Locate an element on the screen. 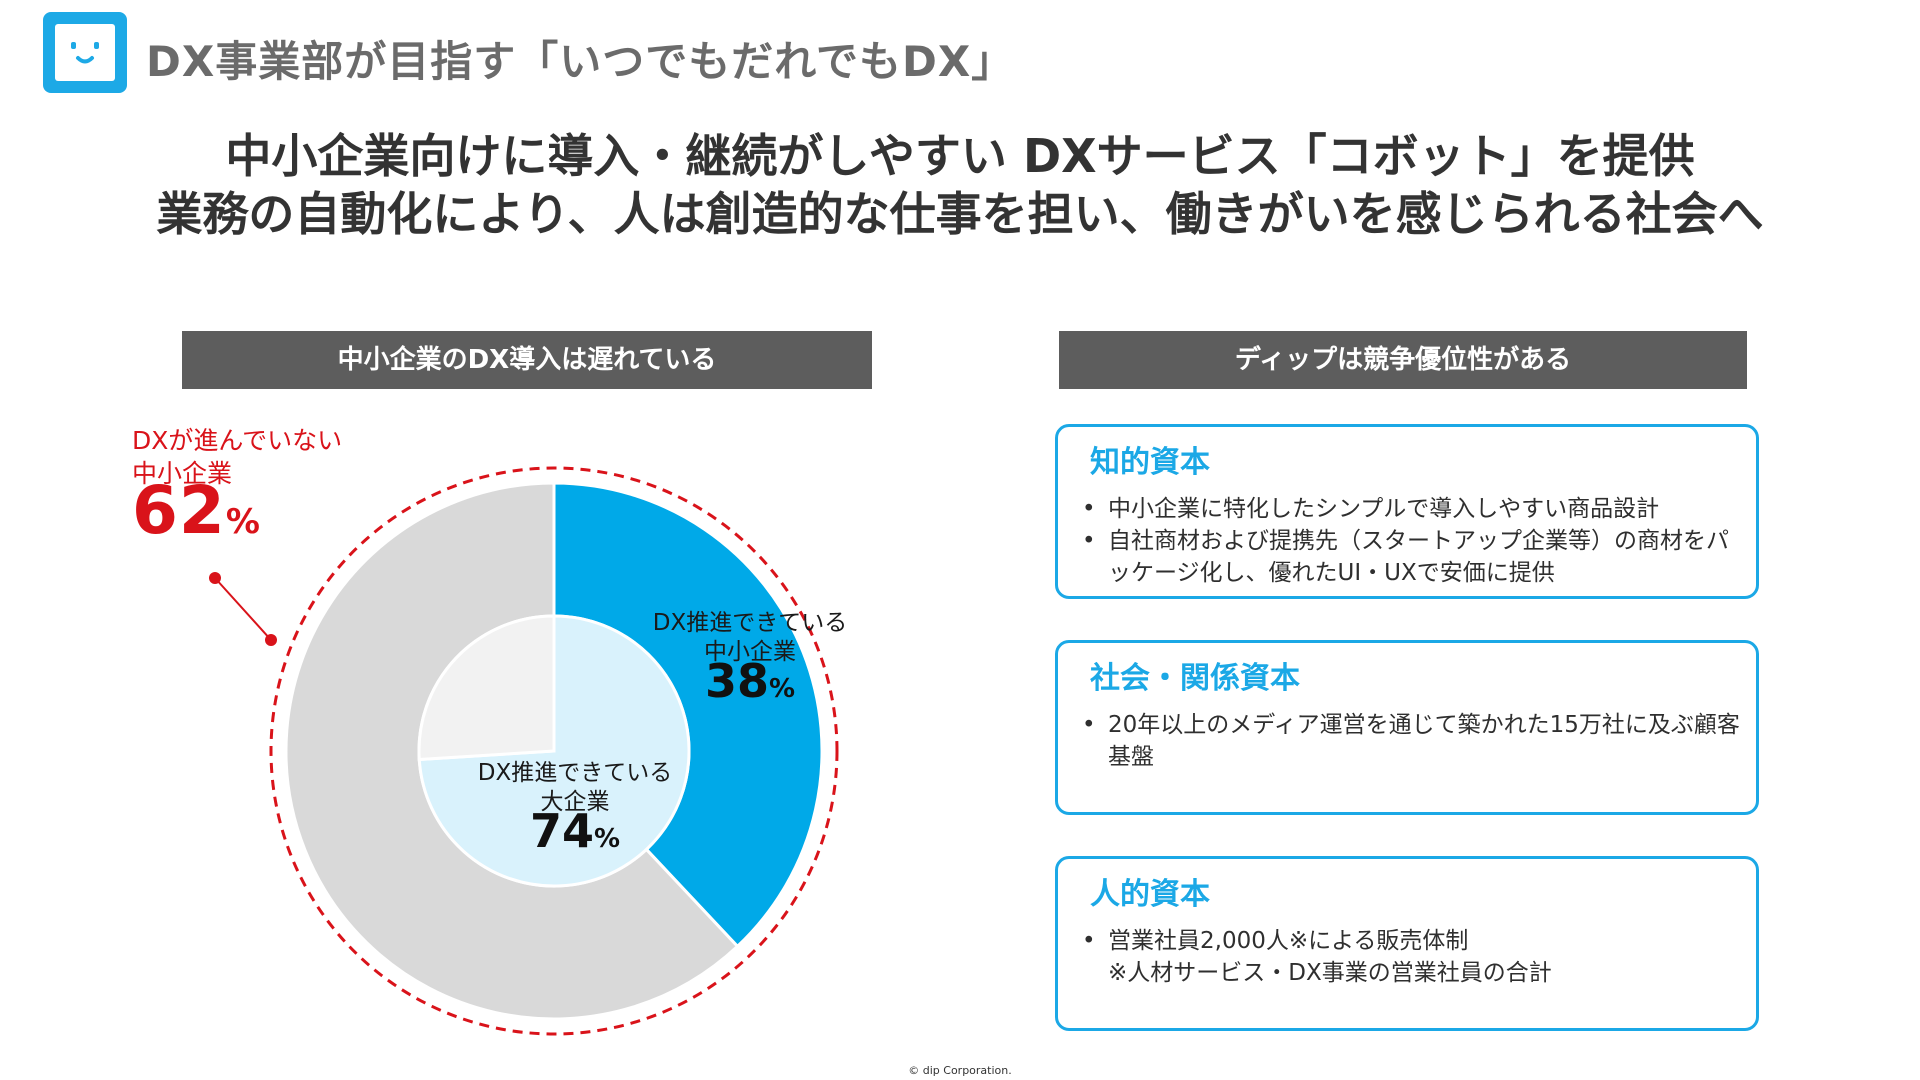 The width and height of the screenshot is (1920, 1080). left-section-header: 中小企業のDX導入は遅れている is located at coordinates (527, 360).